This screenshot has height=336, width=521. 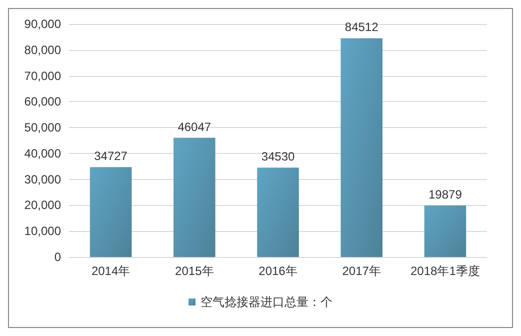 I want to click on y-tick-label: 30,000, so click(x=43, y=179).